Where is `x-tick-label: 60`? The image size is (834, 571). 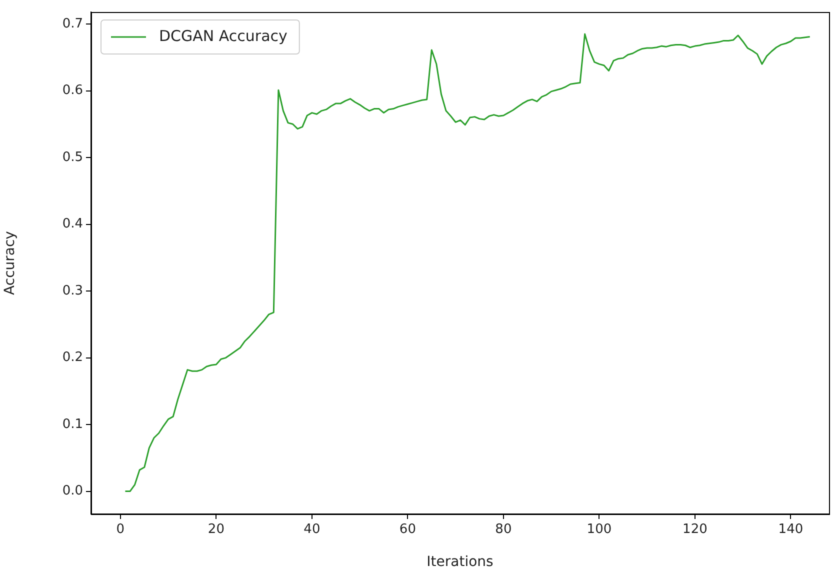
x-tick-label: 60 is located at coordinates (407, 530).